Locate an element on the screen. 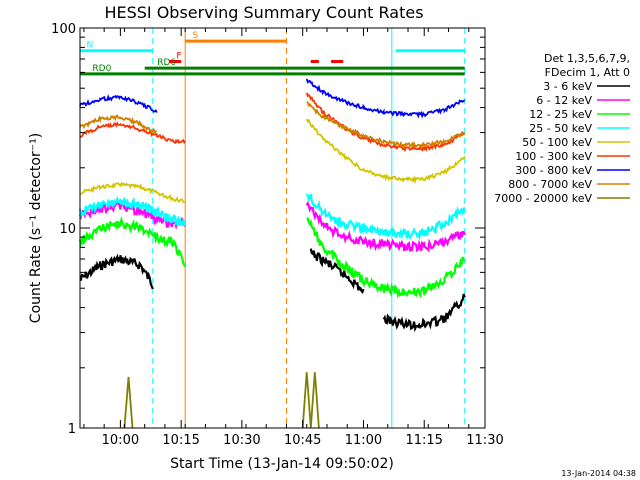 This screenshot has height=480, width=640. legend-entry-label-2: 12 - 25 keV is located at coordinates (560, 114).